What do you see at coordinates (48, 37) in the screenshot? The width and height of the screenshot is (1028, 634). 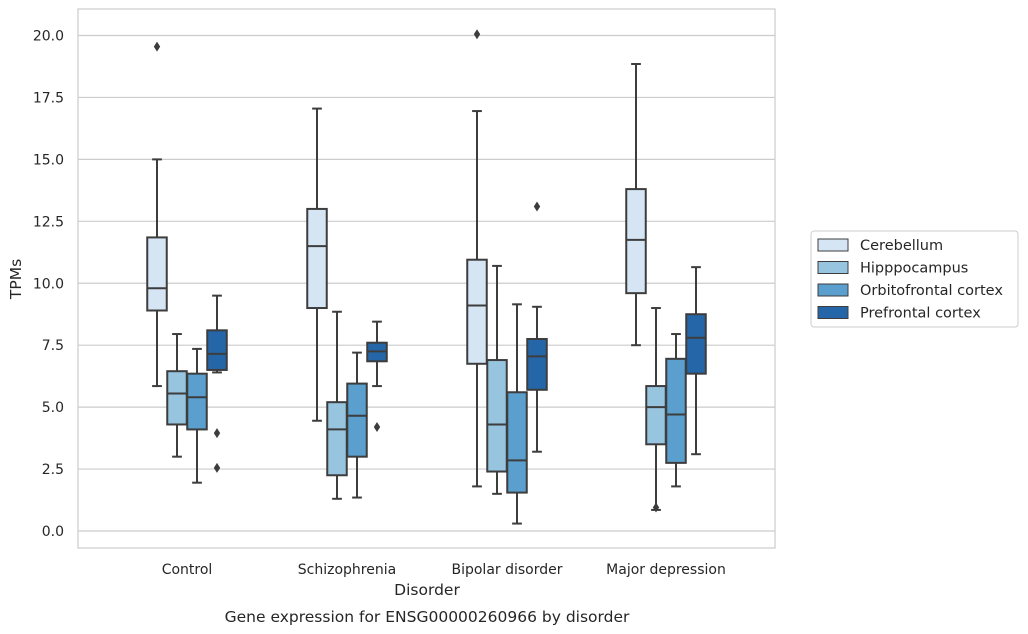 I see `y-tick-label: 20.0` at bounding box center [48, 37].